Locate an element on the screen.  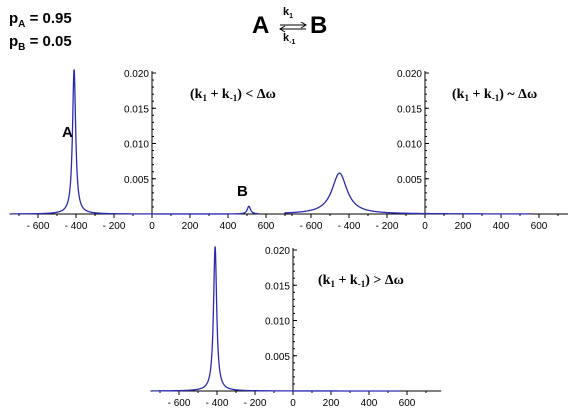
reaction-scheme: A k1 k-1 B is located at coordinates (295, 26).